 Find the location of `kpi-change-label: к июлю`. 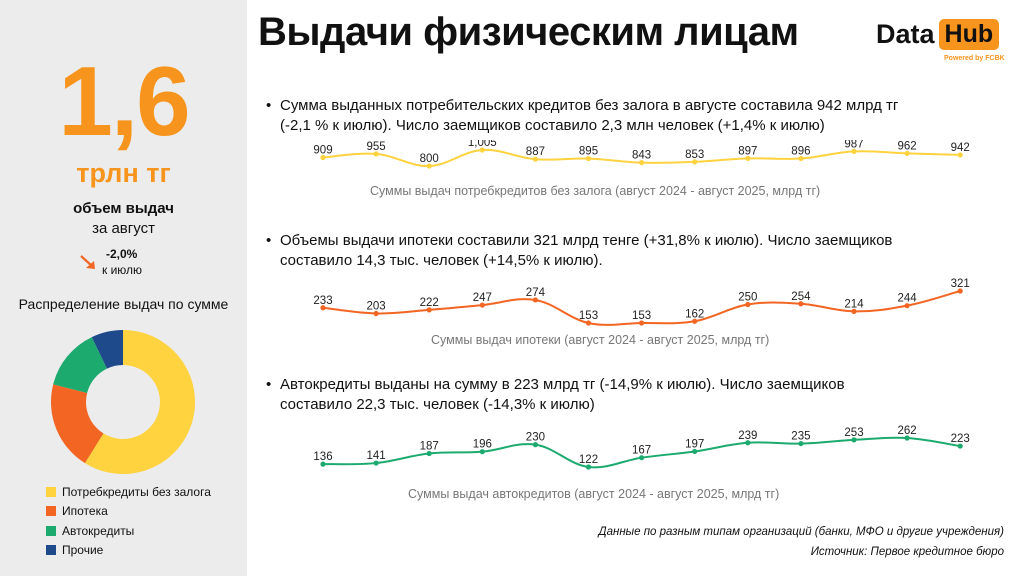

kpi-change-label: к июлю is located at coordinates (122, 270).